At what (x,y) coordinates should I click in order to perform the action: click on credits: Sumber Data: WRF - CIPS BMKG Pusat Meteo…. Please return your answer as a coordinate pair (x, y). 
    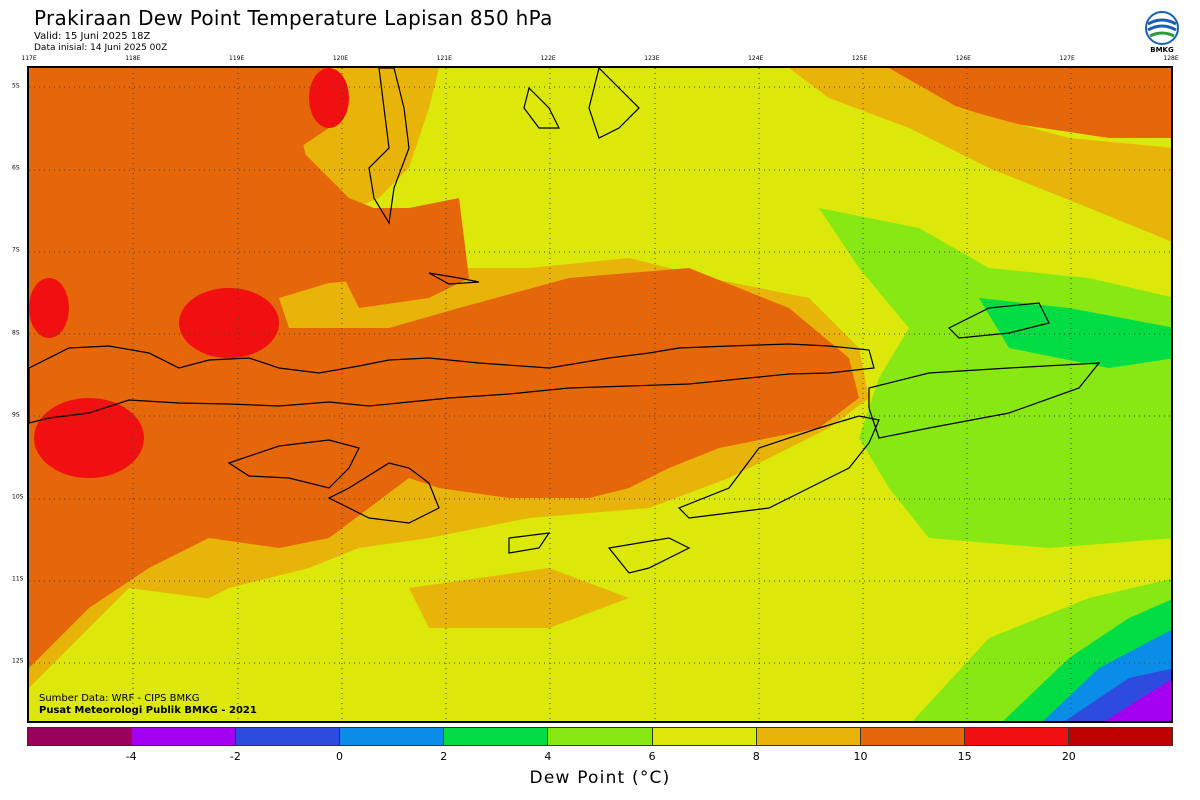
    Looking at the image, I should click on (148, 705).